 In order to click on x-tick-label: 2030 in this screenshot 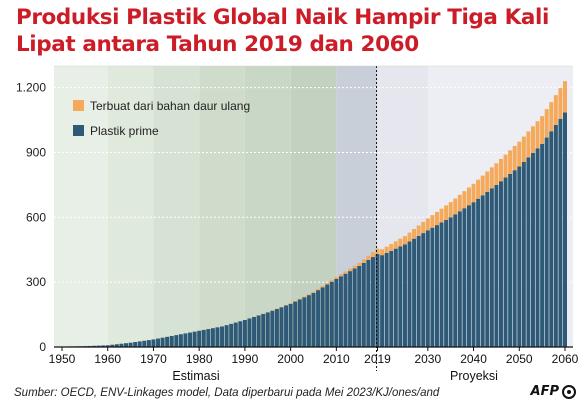, I will do `click(427, 359)`.